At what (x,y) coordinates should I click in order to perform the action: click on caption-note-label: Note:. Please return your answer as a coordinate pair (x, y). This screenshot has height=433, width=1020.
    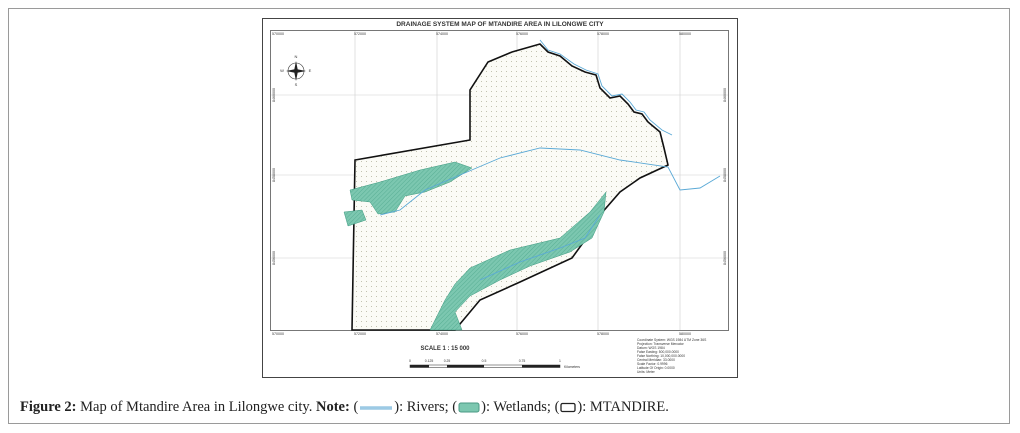
    Looking at the image, I should click on (332, 407).